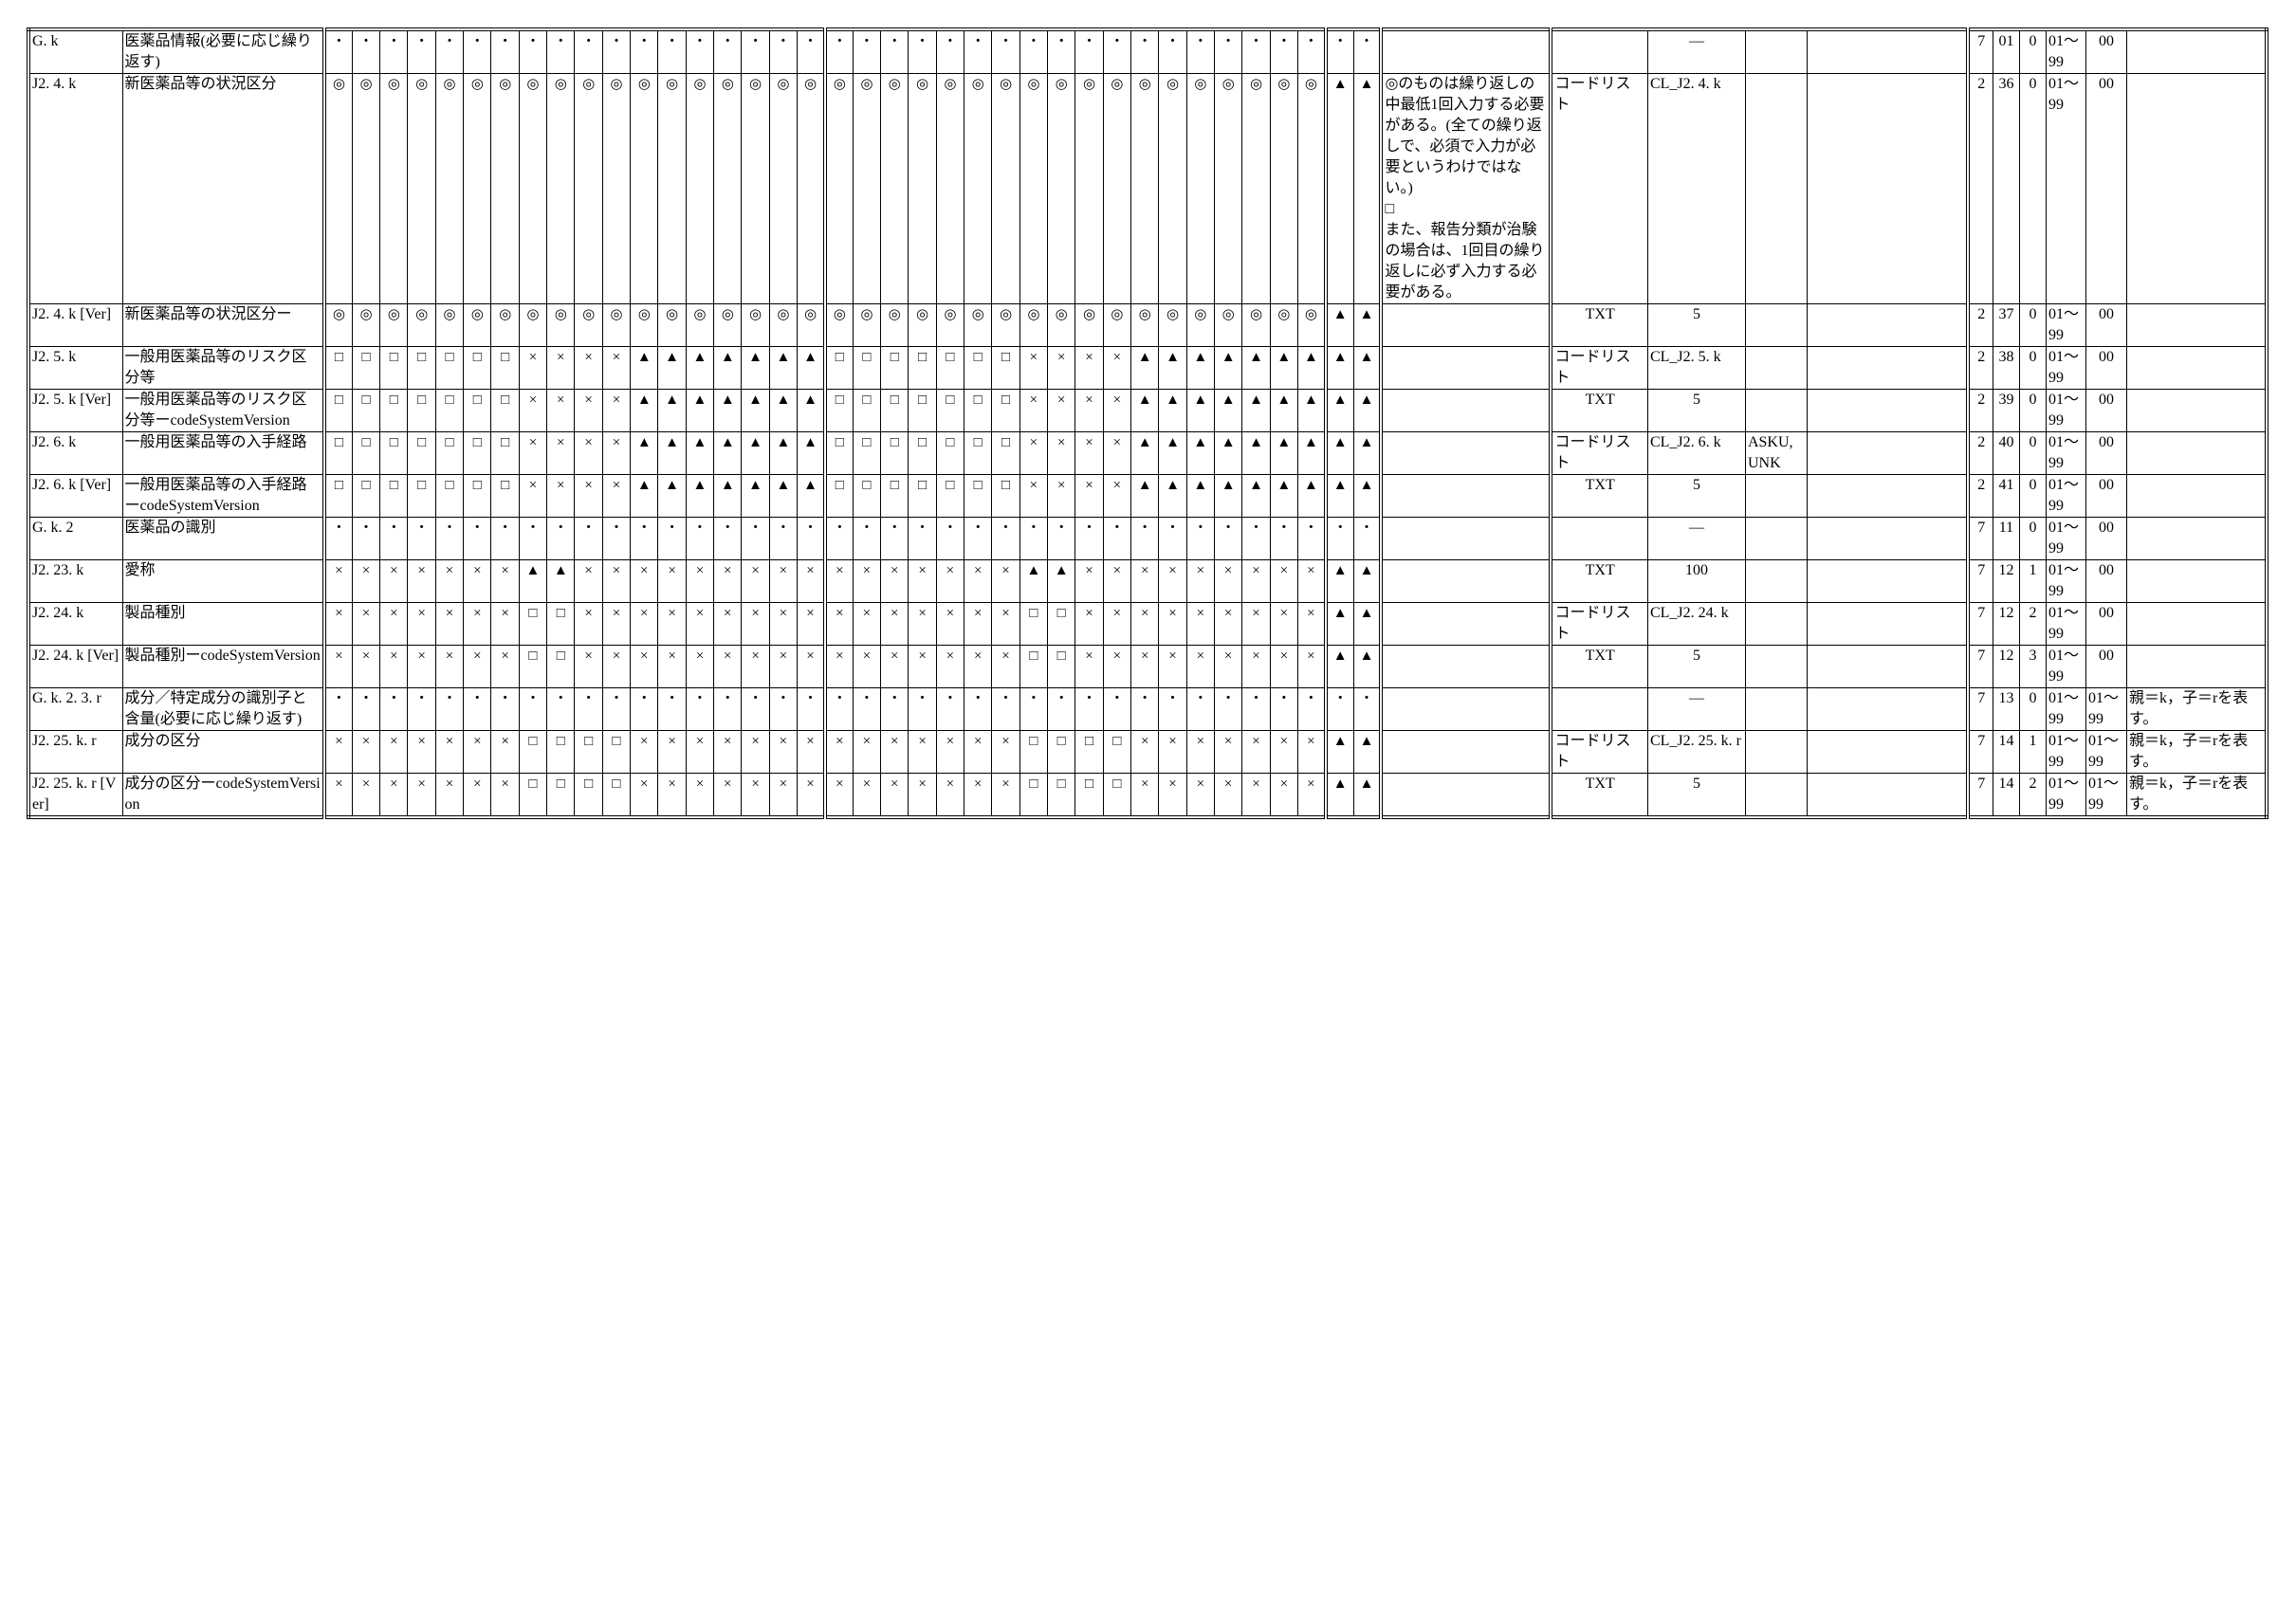 The height and width of the screenshot is (1607, 2296). Describe the element at coordinates (1696, 795) in the screenshot. I see `code-or-length: 5` at that location.